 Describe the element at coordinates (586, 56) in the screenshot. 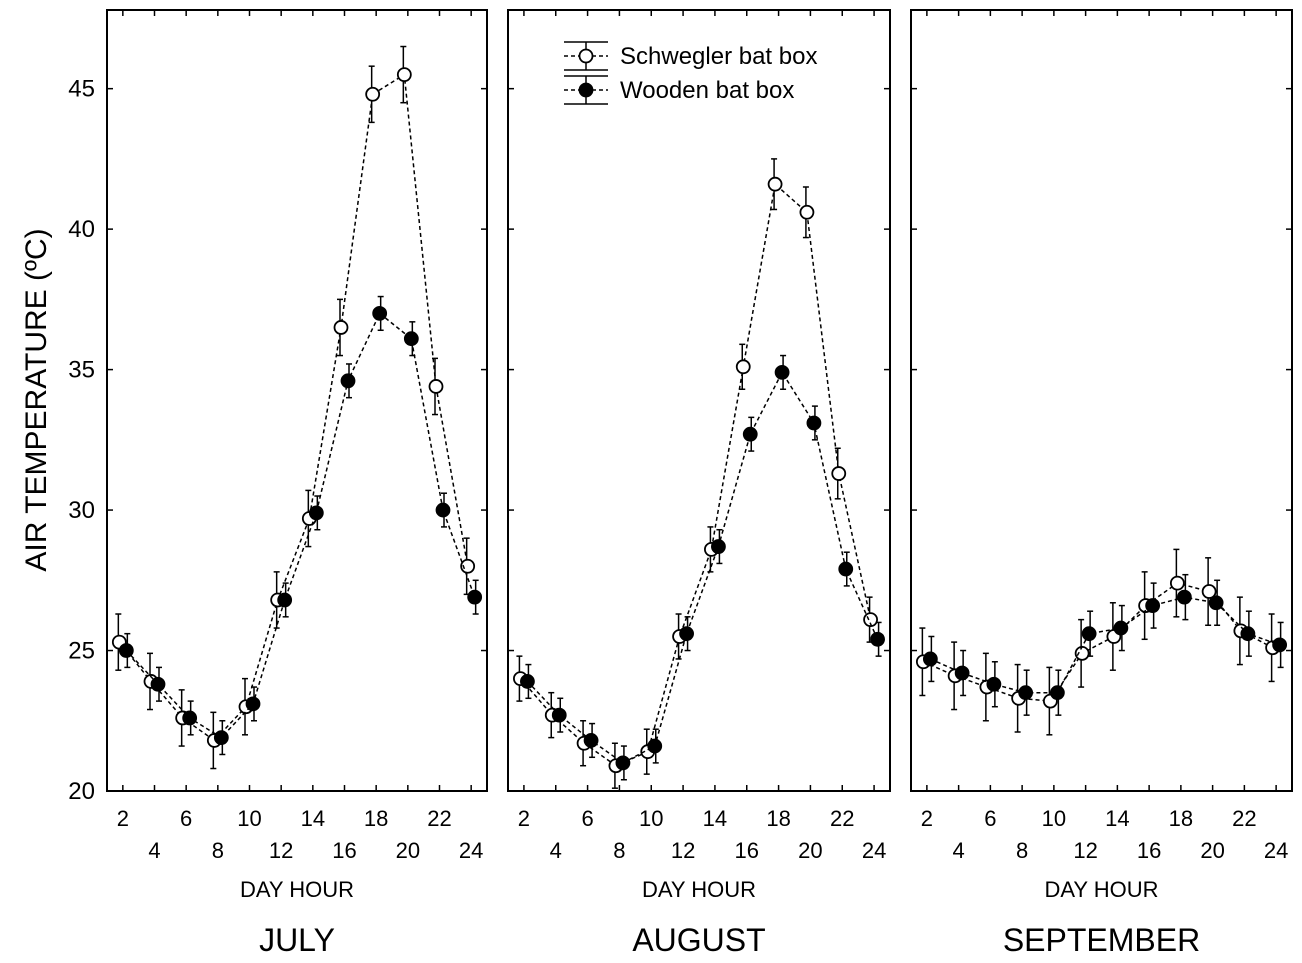

I see `legend-marker-schwegler` at that location.